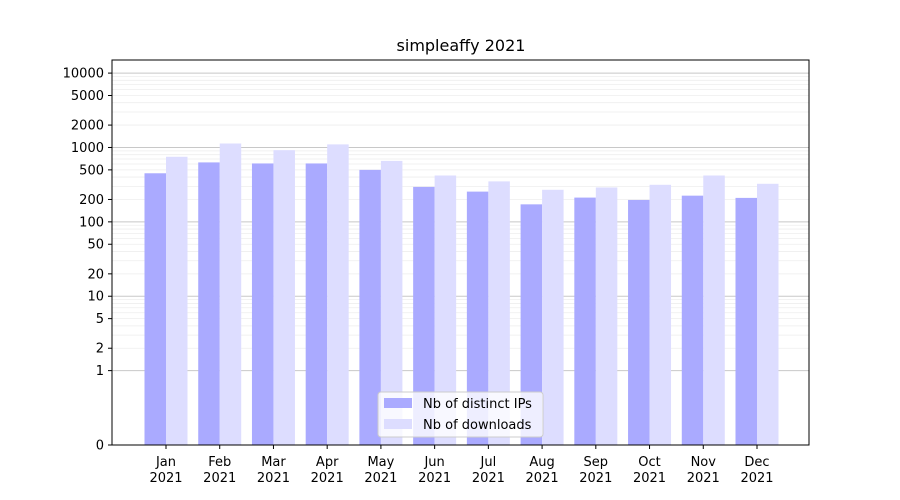  I want to click on y-axis: 0 1 2 5 10 20 50 100 200 500 1000 2000 5000 10000, so click(87, 260).